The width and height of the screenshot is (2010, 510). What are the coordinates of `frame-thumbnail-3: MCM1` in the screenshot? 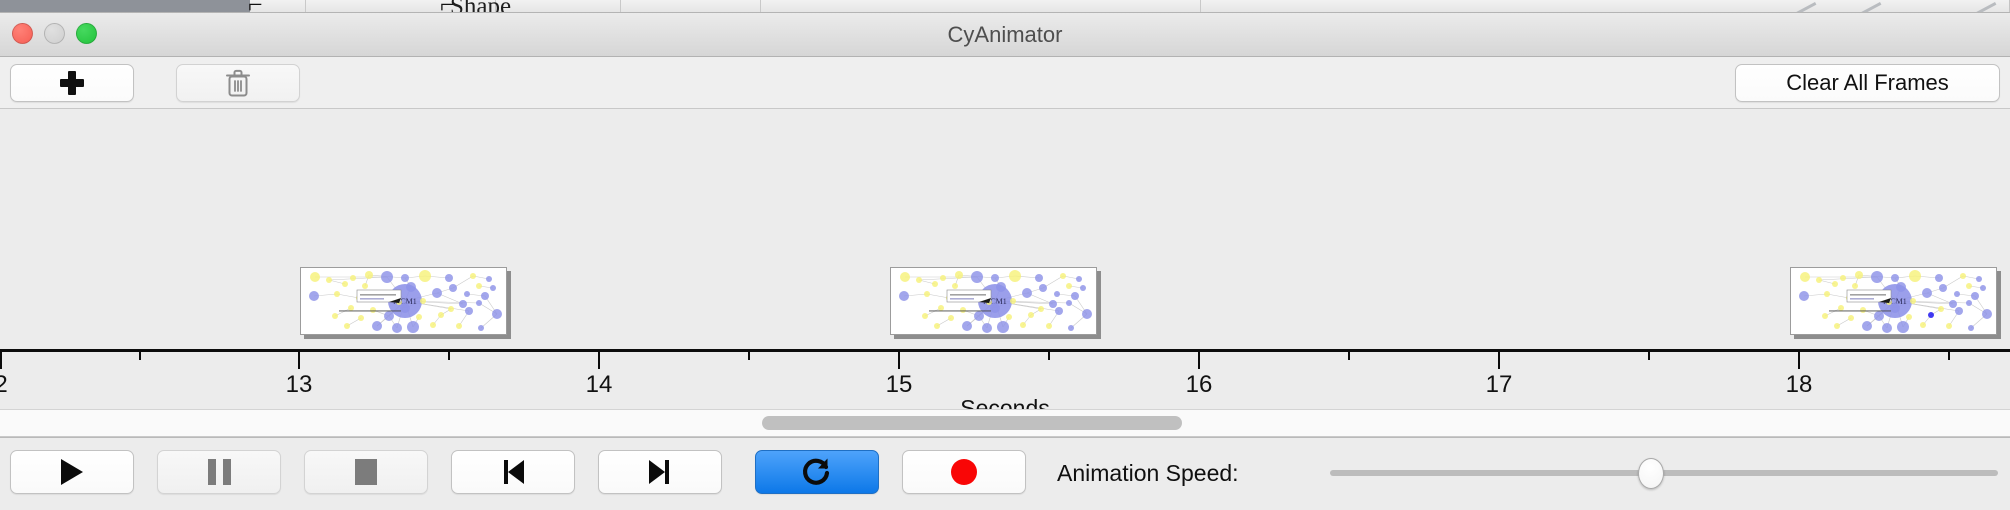 It's located at (1896, 304).